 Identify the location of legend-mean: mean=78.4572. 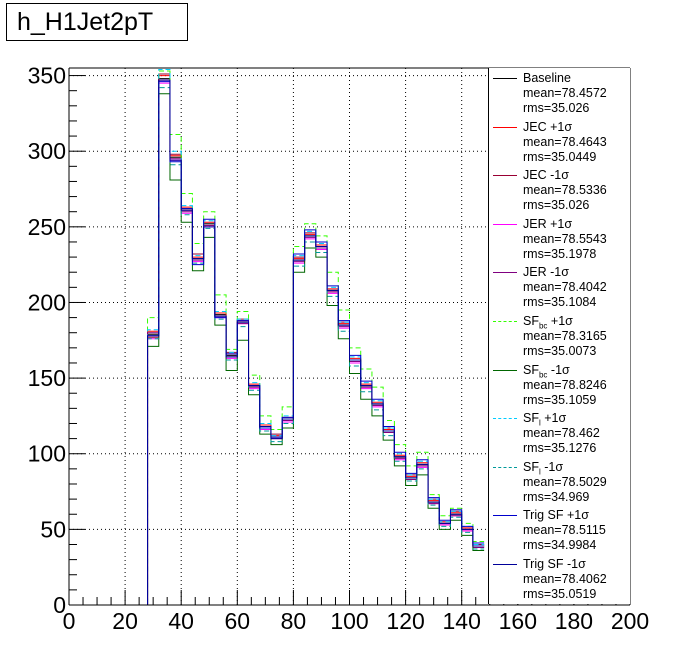
(565, 93).